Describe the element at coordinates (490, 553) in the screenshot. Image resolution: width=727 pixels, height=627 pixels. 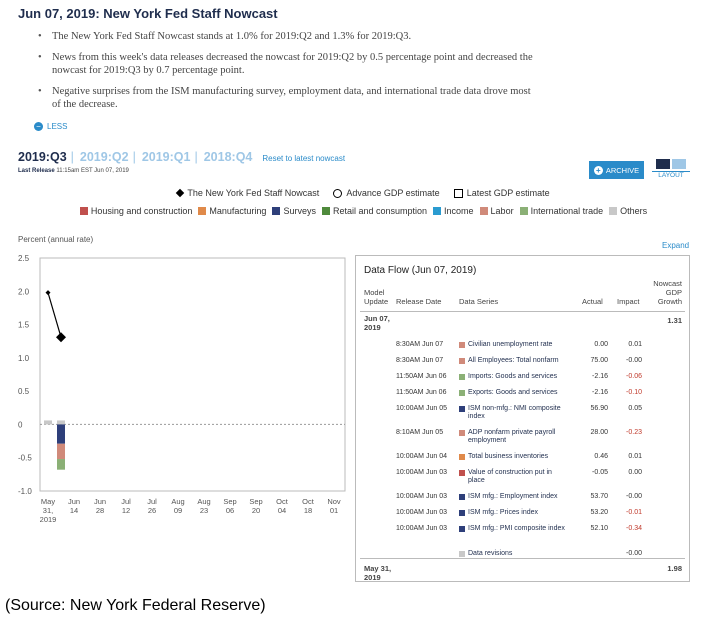
I see `data-series-cell: Data revisions` at that location.